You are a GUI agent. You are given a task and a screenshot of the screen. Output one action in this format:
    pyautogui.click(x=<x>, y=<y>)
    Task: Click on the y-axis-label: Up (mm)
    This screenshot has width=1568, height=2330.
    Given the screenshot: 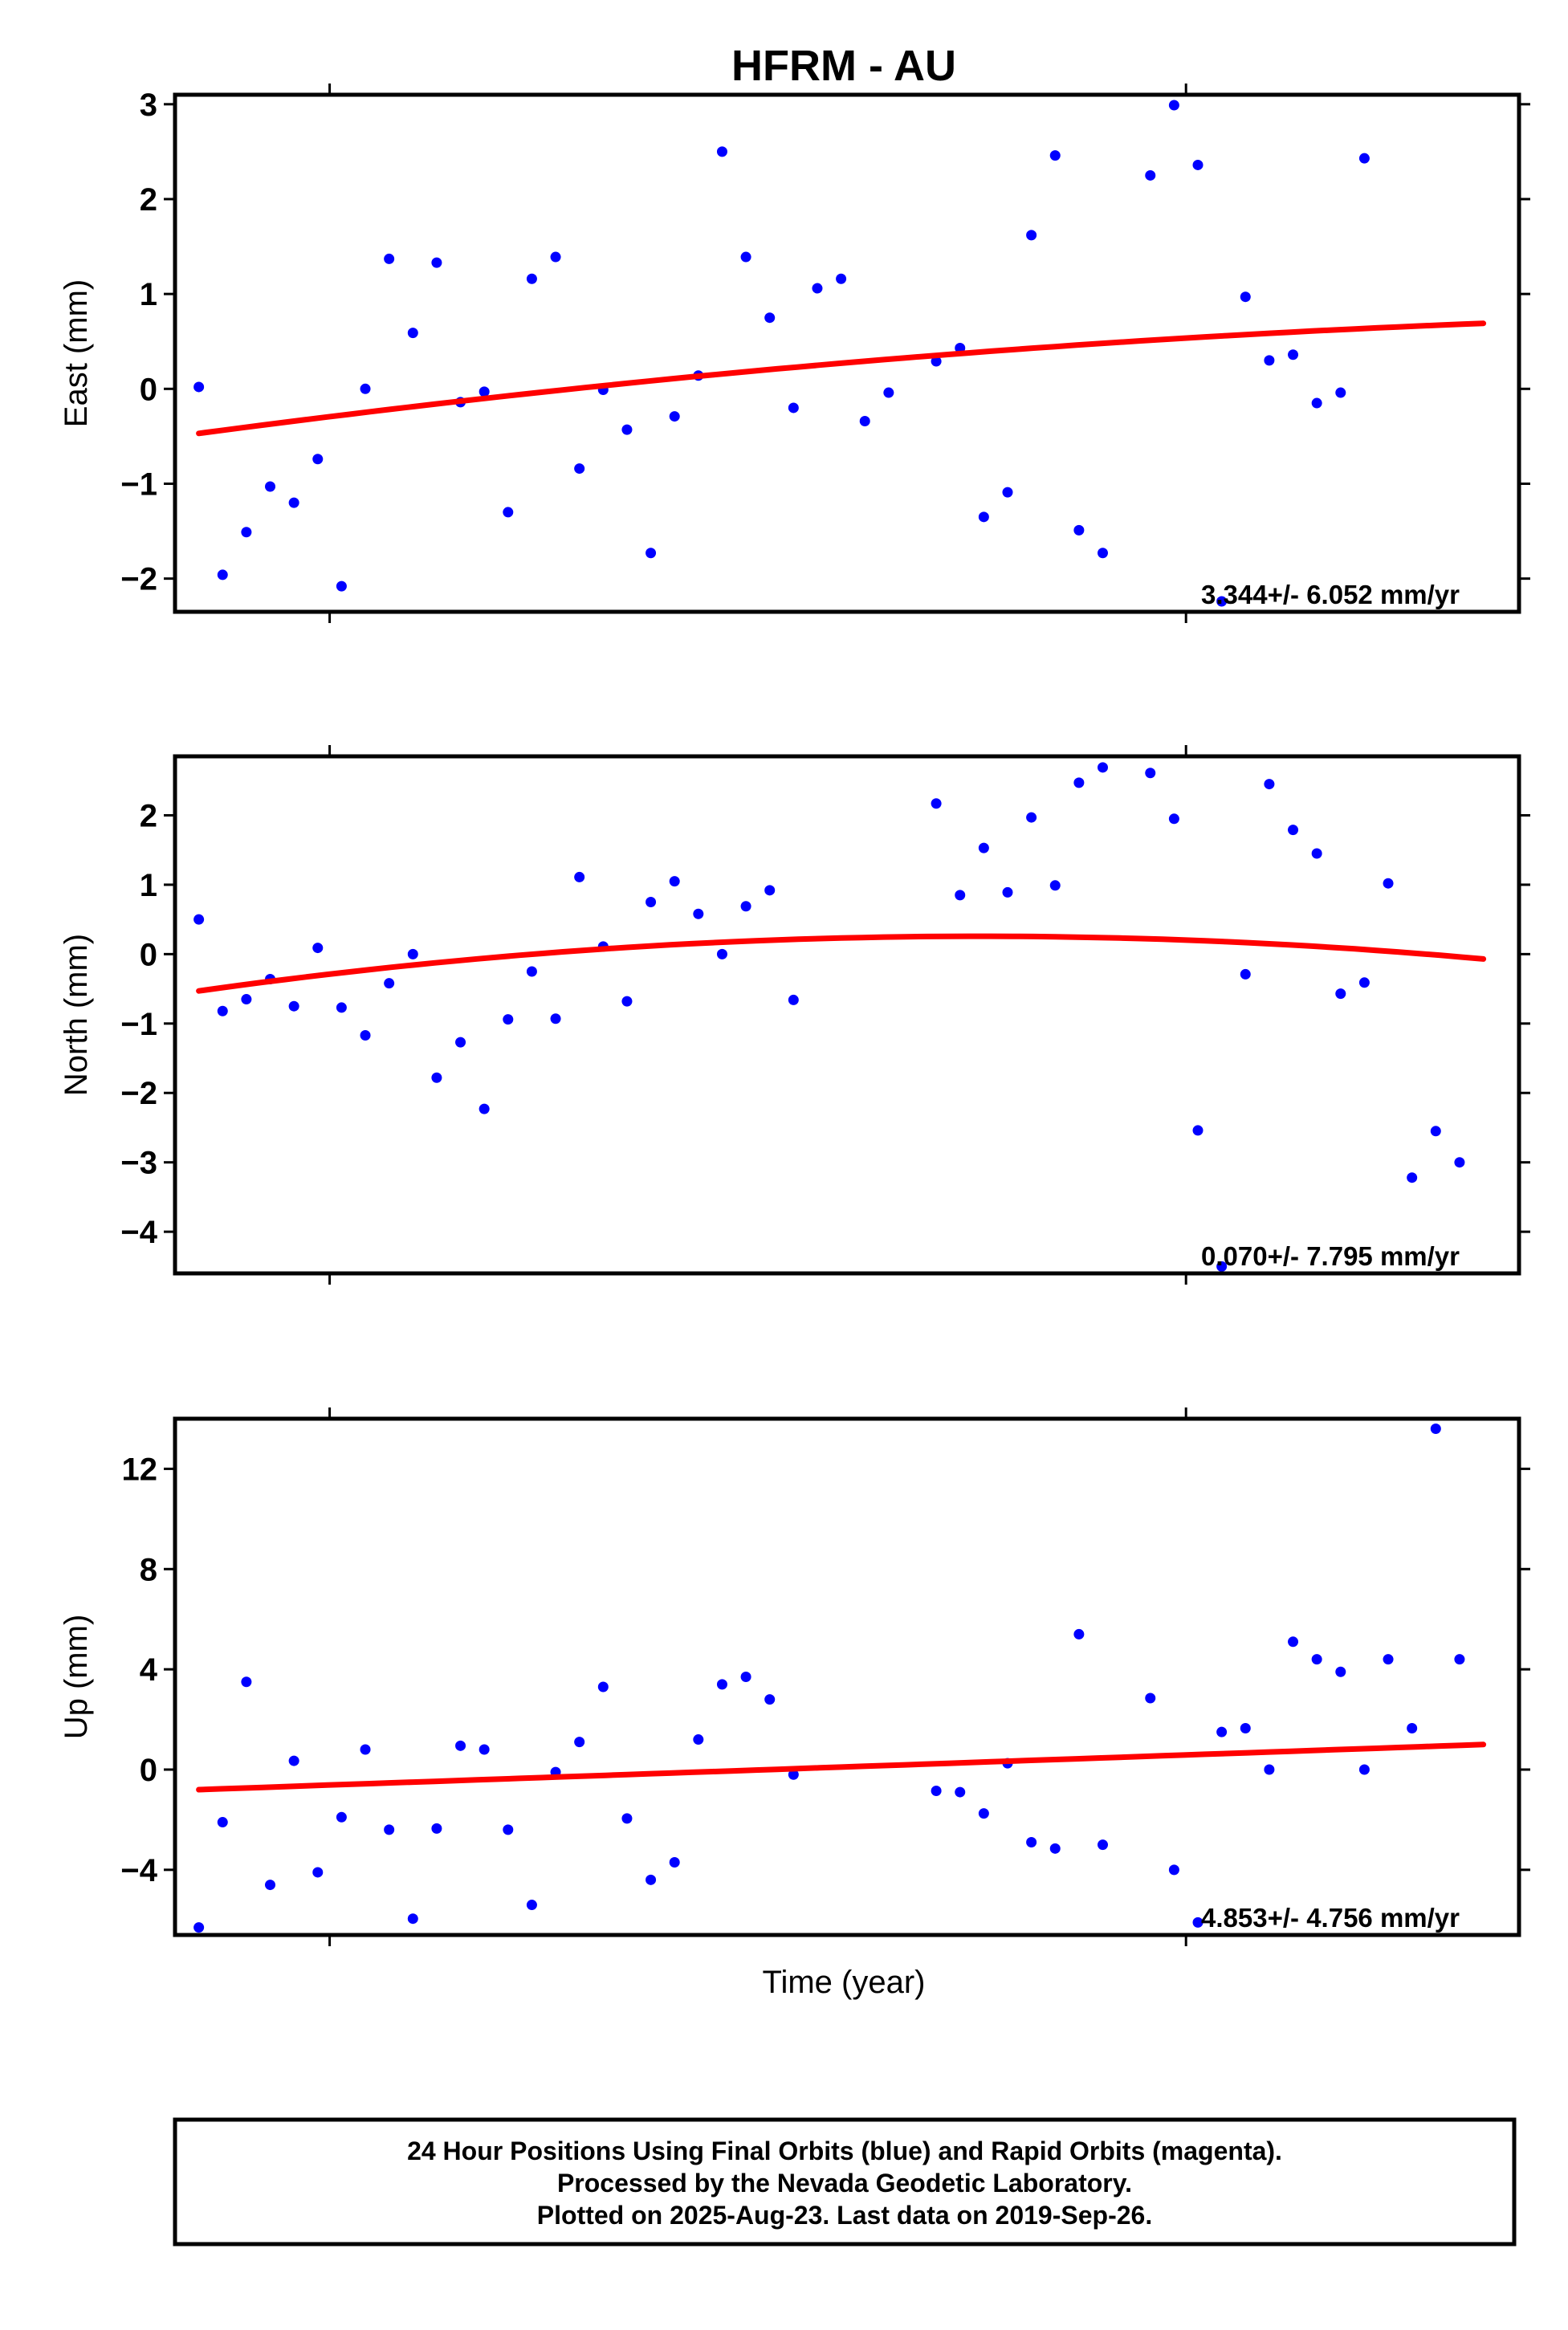 What is the action you would take?
    pyautogui.click(x=76, y=1677)
    